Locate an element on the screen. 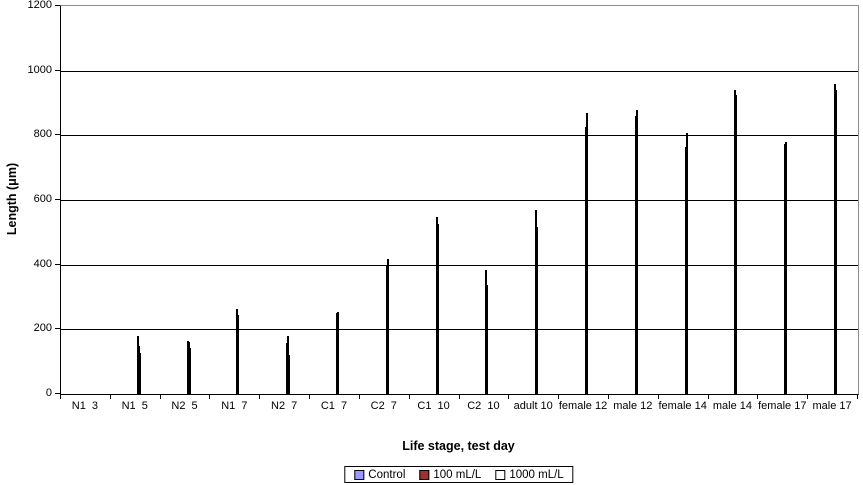 This screenshot has height=485, width=863. x-tick-label-n1-3: N1 3 is located at coordinates (85, 406).